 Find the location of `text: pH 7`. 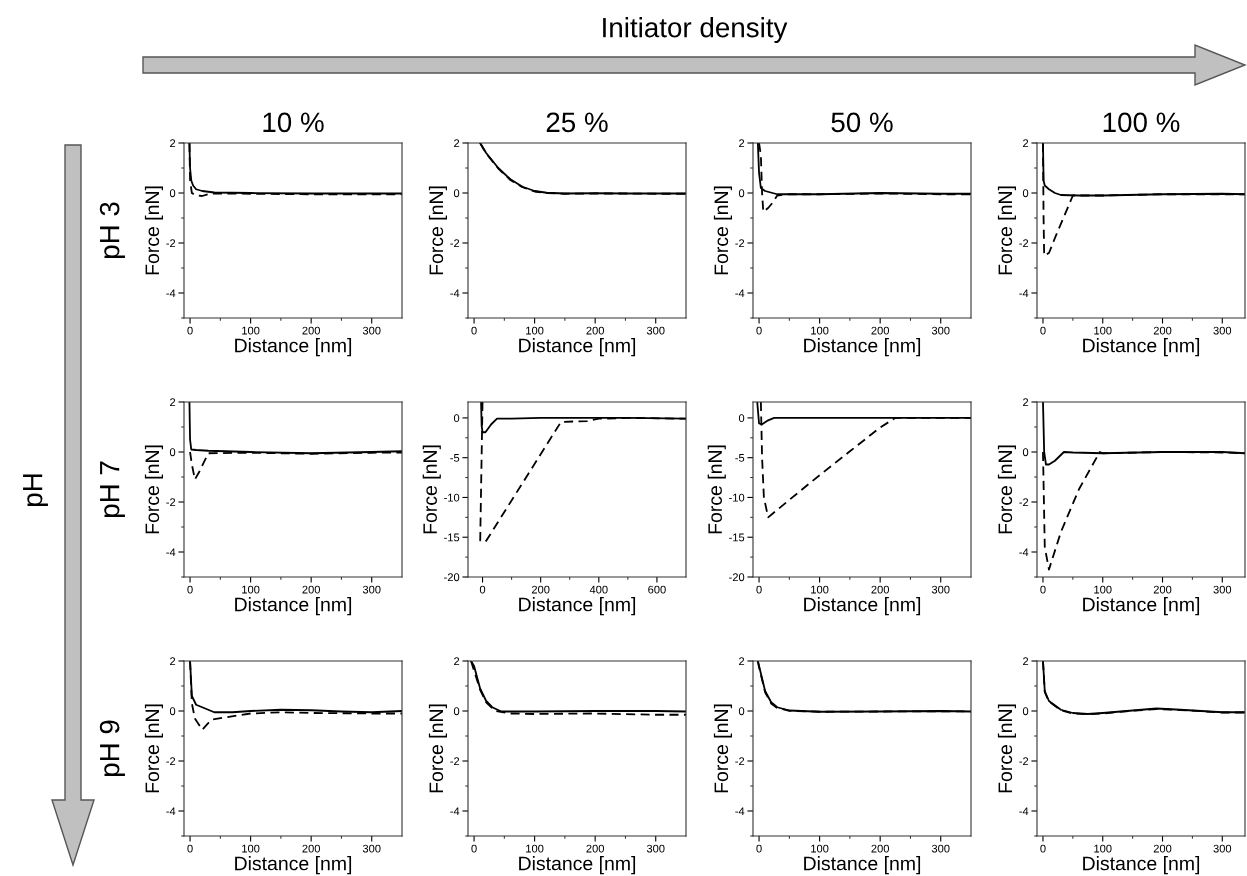

text: pH 7 is located at coordinates (112, 489).